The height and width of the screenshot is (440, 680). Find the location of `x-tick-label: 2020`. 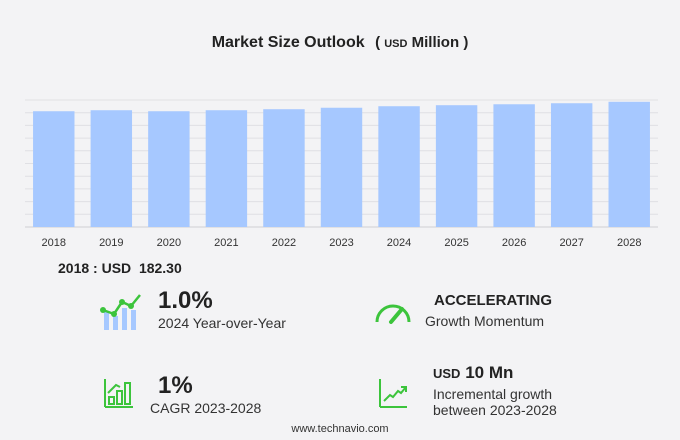

x-tick-label: 2020 is located at coordinates (169, 243).